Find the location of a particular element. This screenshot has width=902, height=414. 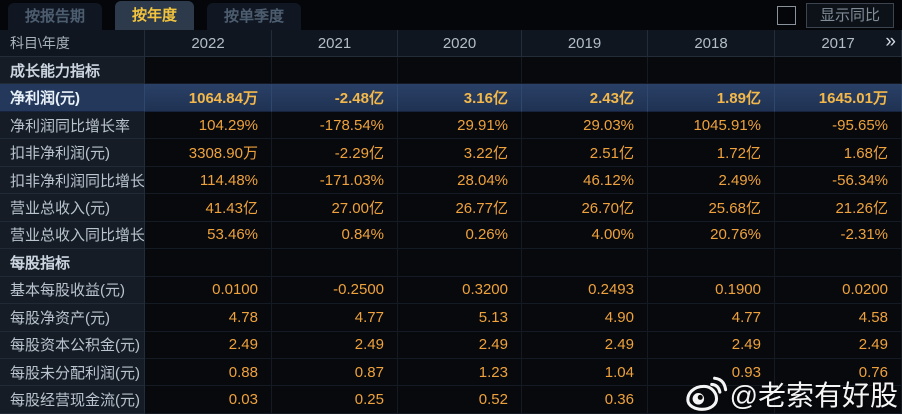

year-header-2017: 2017 » is located at coordinates (838, 43).